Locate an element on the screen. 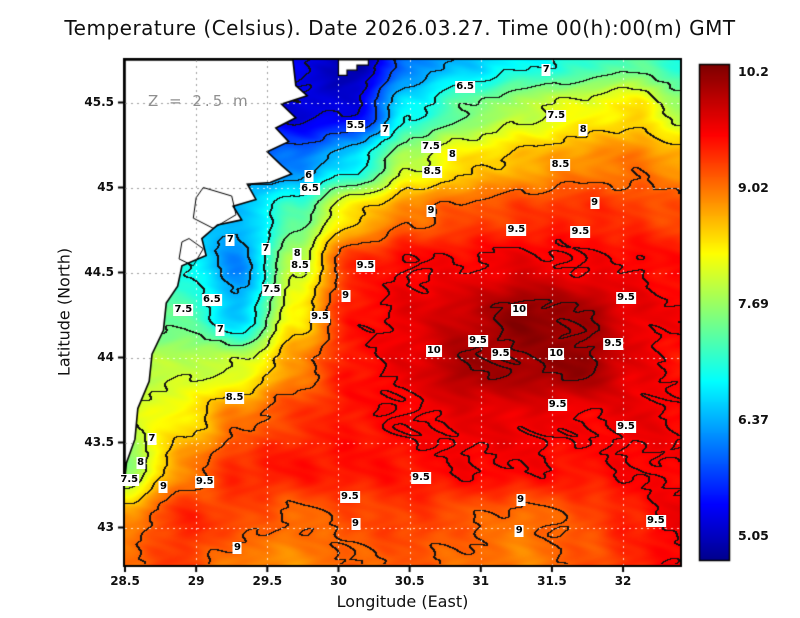  x-axis-title: Longitude (East) is located at coordinates (402, 601).